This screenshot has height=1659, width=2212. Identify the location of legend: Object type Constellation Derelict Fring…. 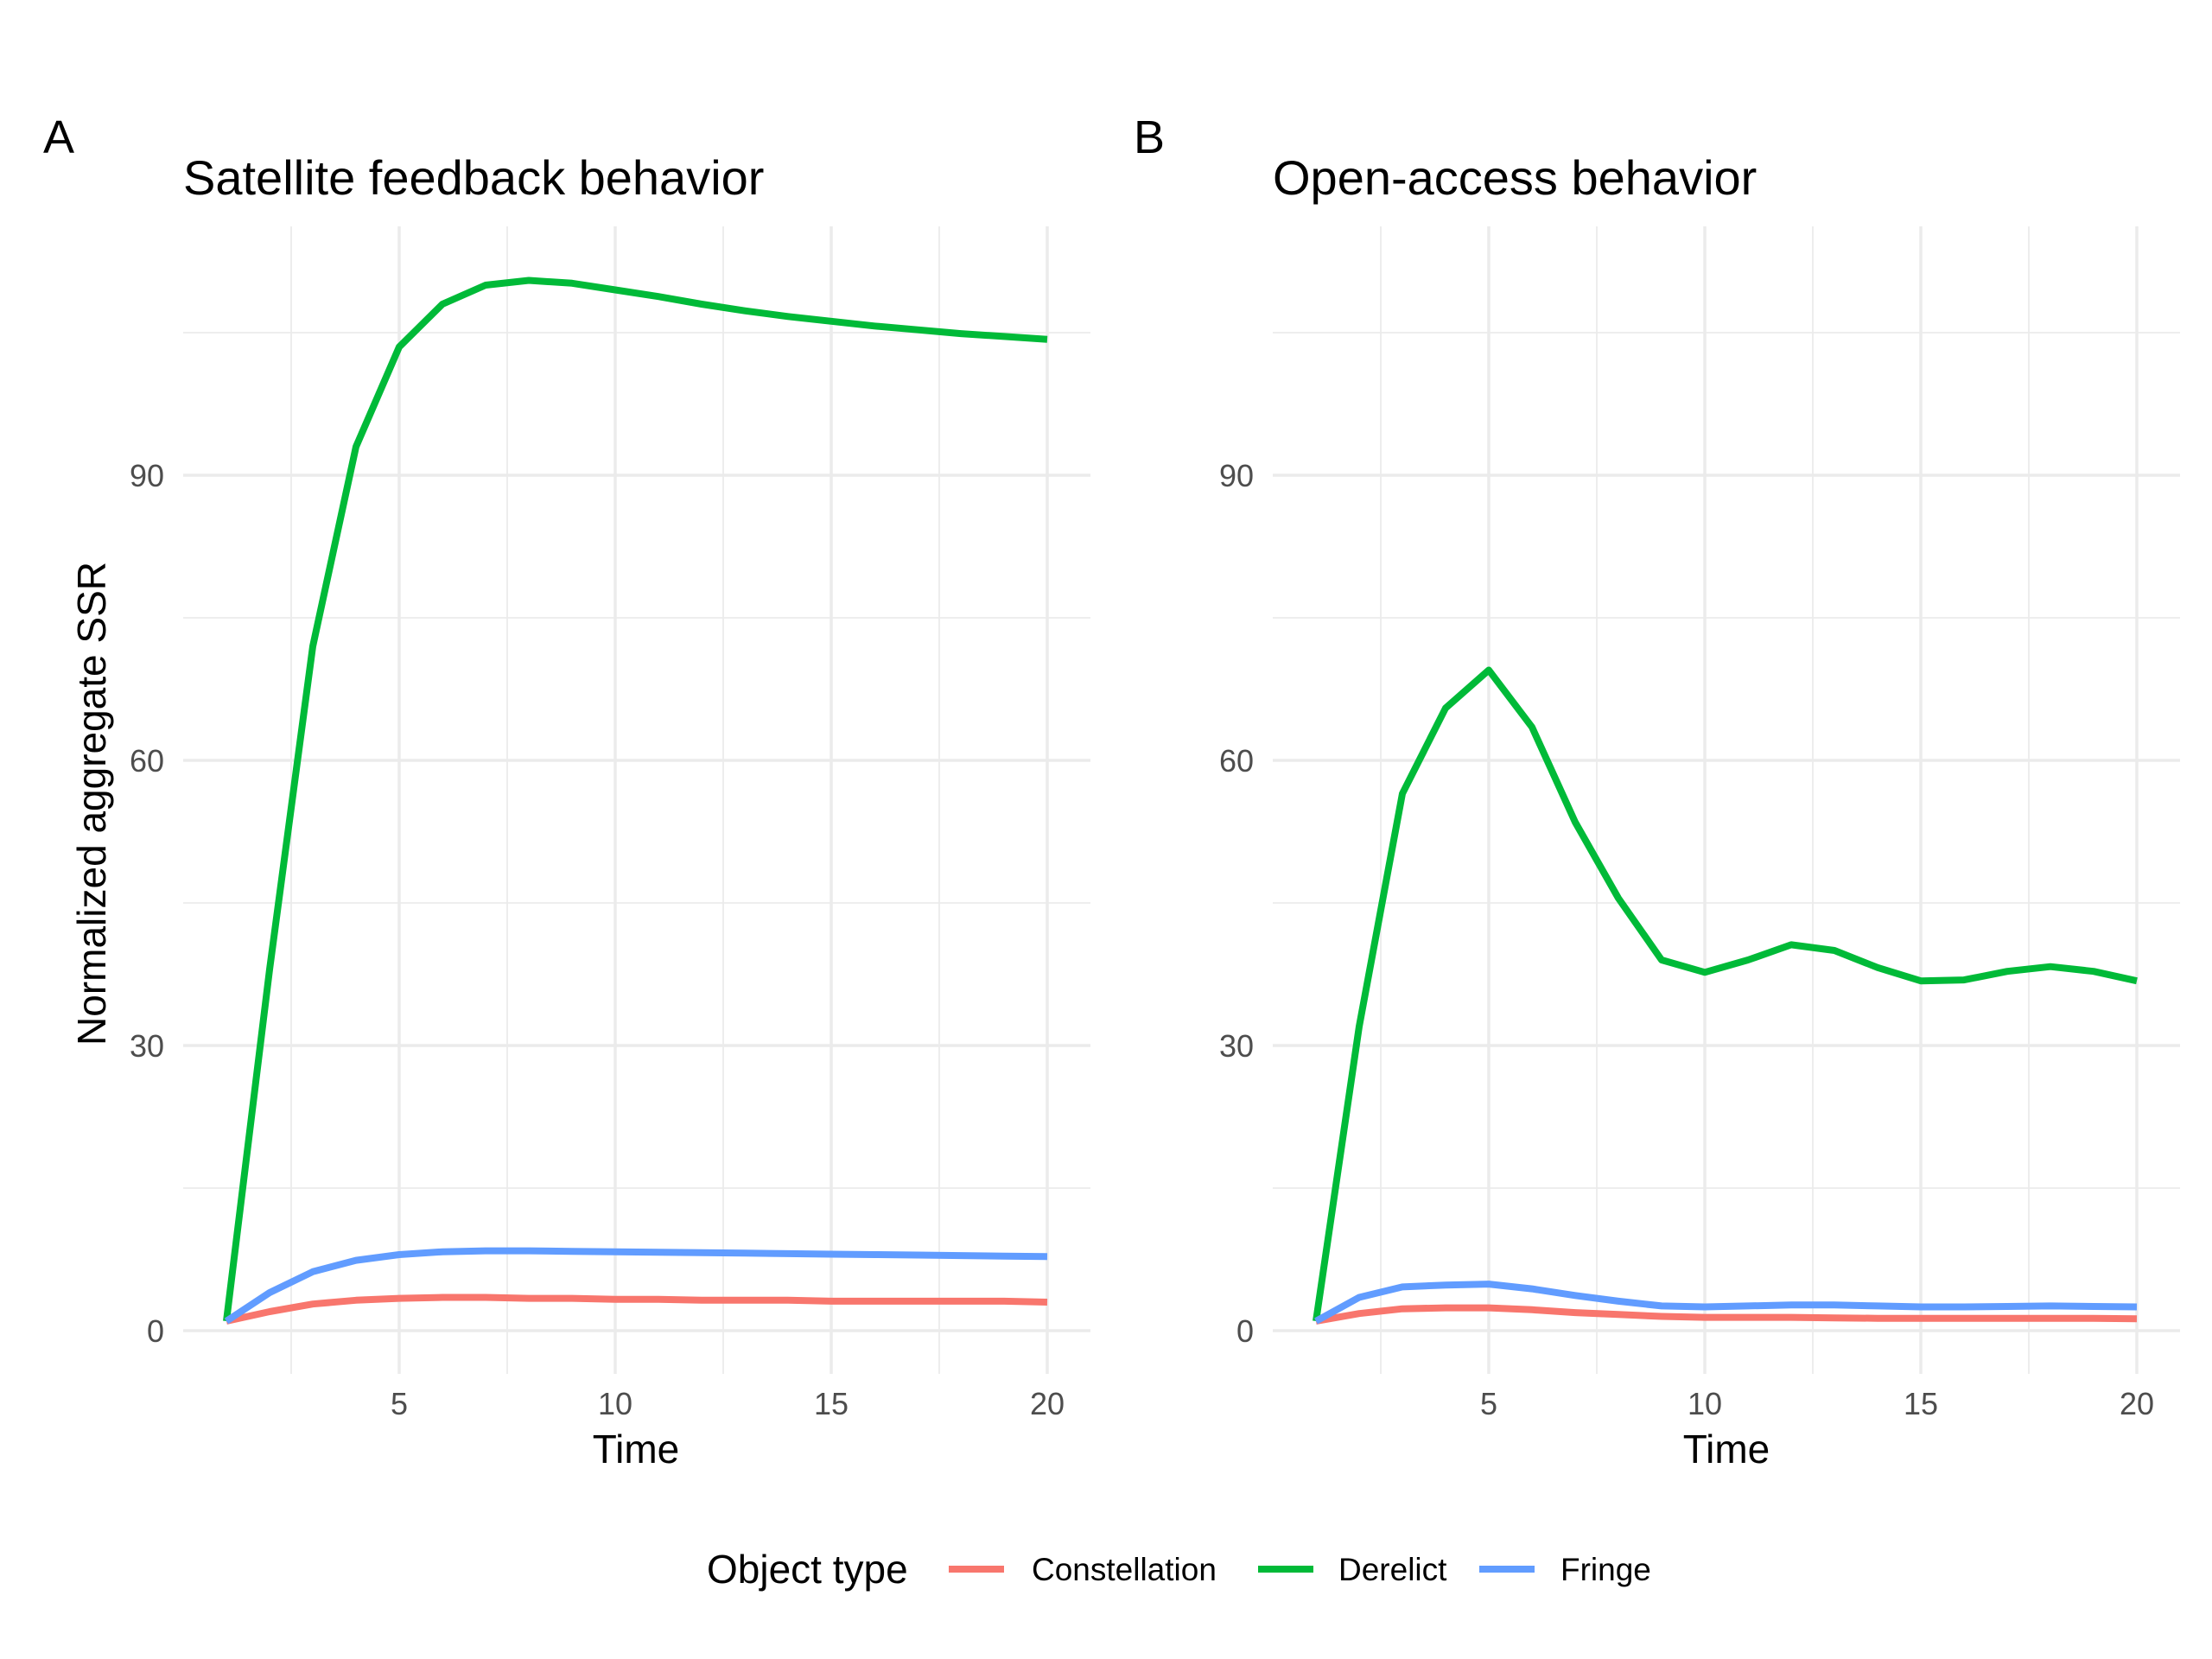
(1179, 1569).